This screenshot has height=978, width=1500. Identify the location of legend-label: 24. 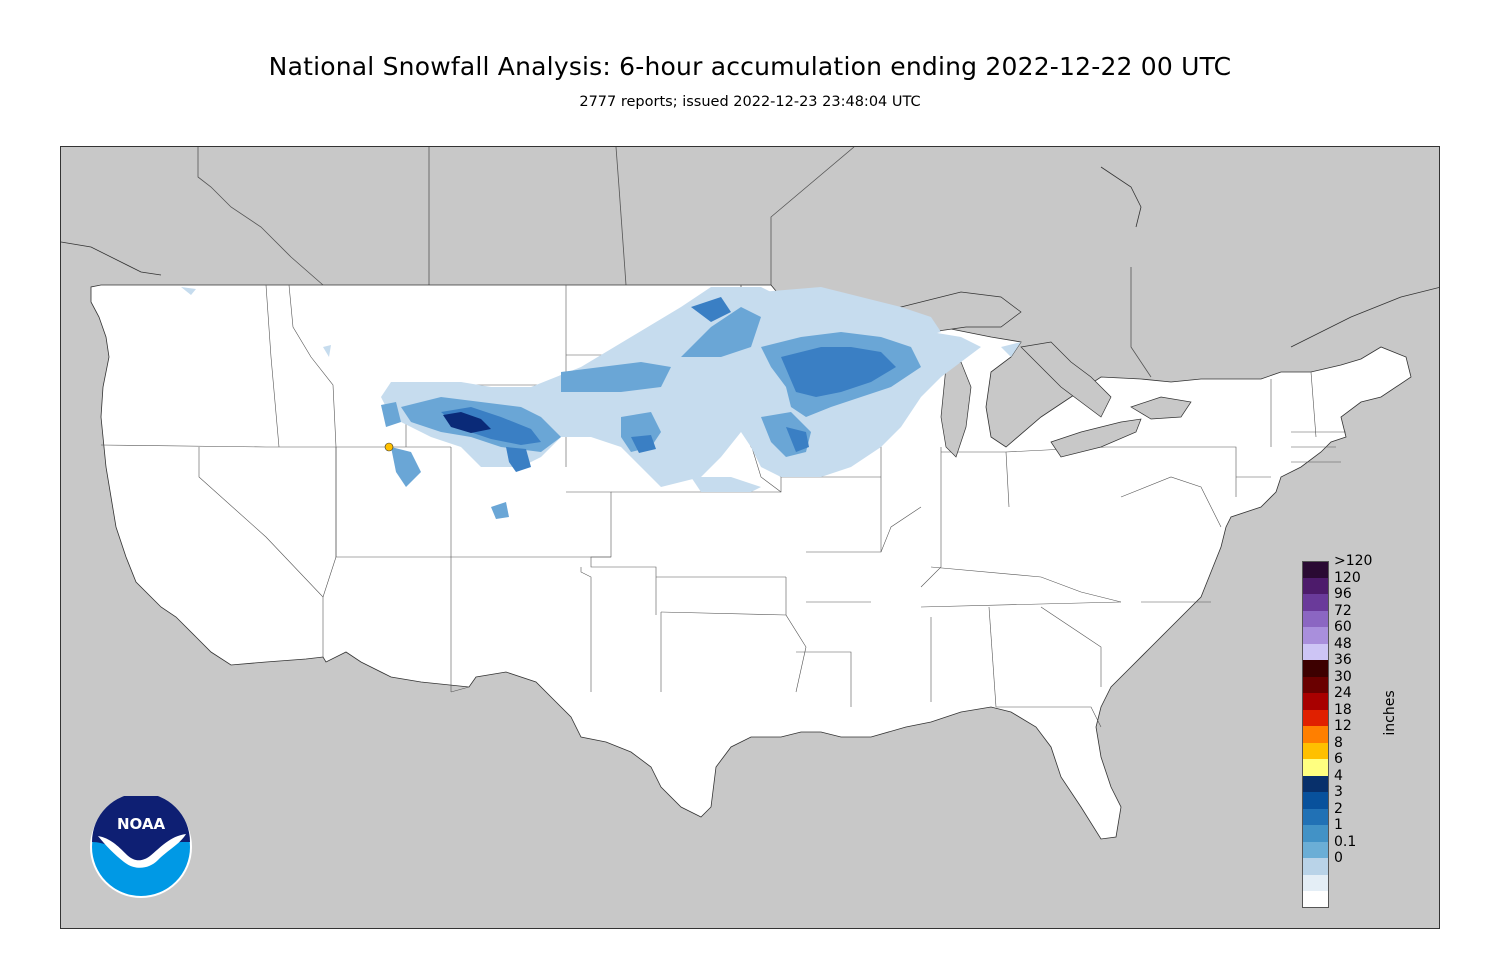
(1343, 693).